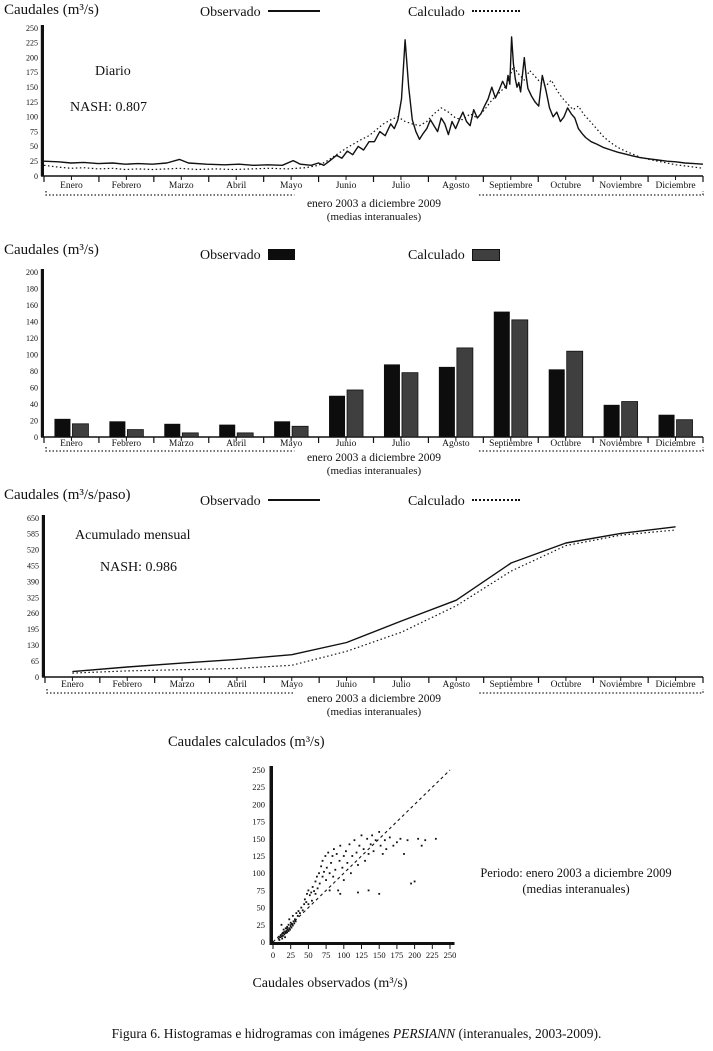 This screenshot has height=1051, width=713. Describe the element at coordinates (51, 10) in the screenshot. I see `chart1-y-axis-title: Caudales (m³/s)` at that location.